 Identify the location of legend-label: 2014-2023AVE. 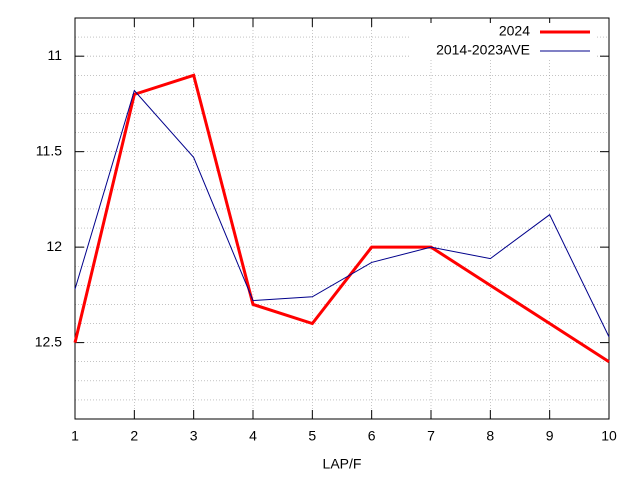
(483, 50).